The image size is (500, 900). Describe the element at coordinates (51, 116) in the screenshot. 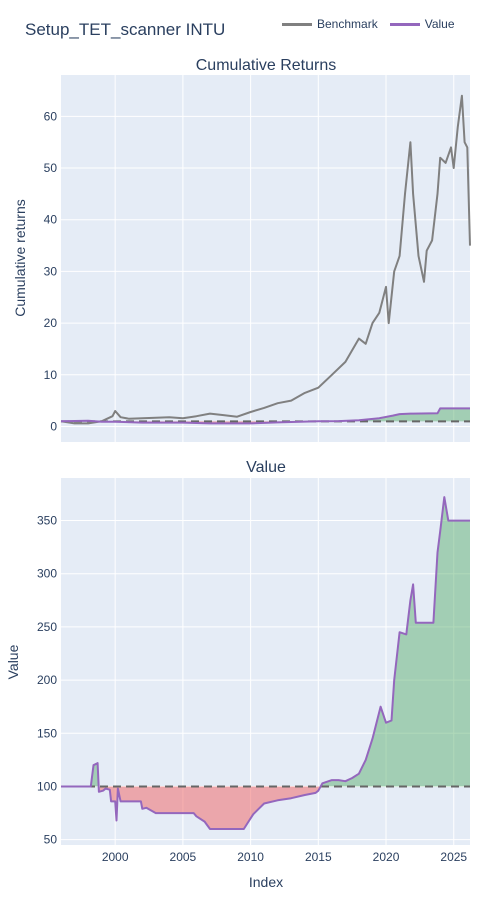

I see `y-tick-label: 60` at that location.